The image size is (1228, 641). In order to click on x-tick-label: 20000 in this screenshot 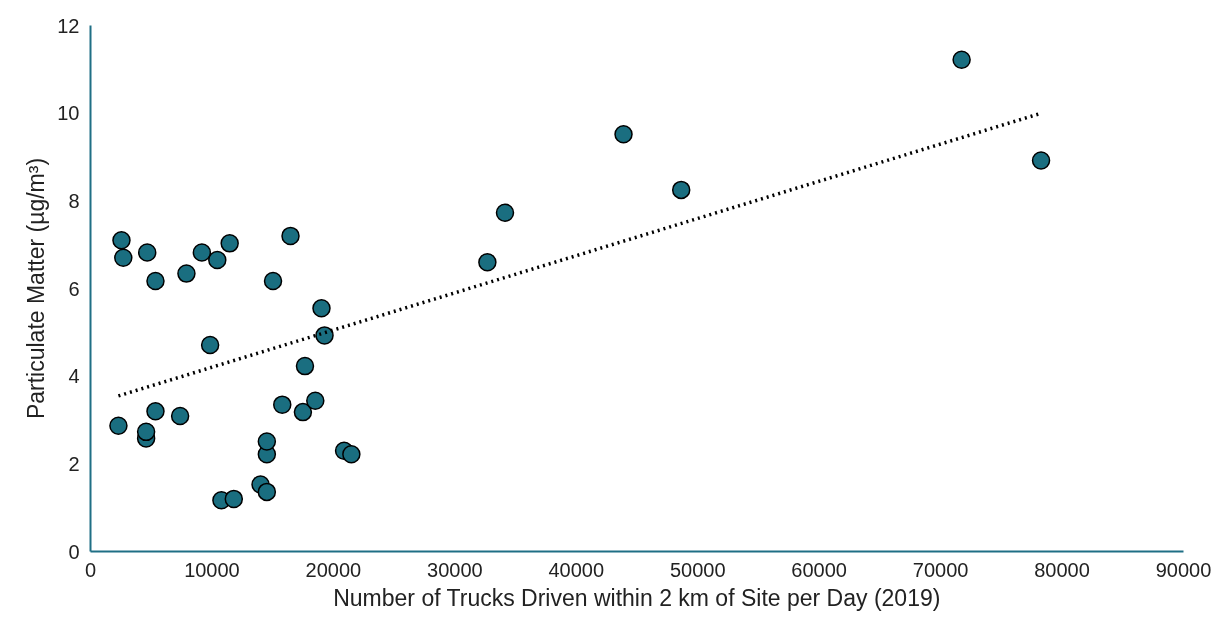, I will do `click(333, 569)`.